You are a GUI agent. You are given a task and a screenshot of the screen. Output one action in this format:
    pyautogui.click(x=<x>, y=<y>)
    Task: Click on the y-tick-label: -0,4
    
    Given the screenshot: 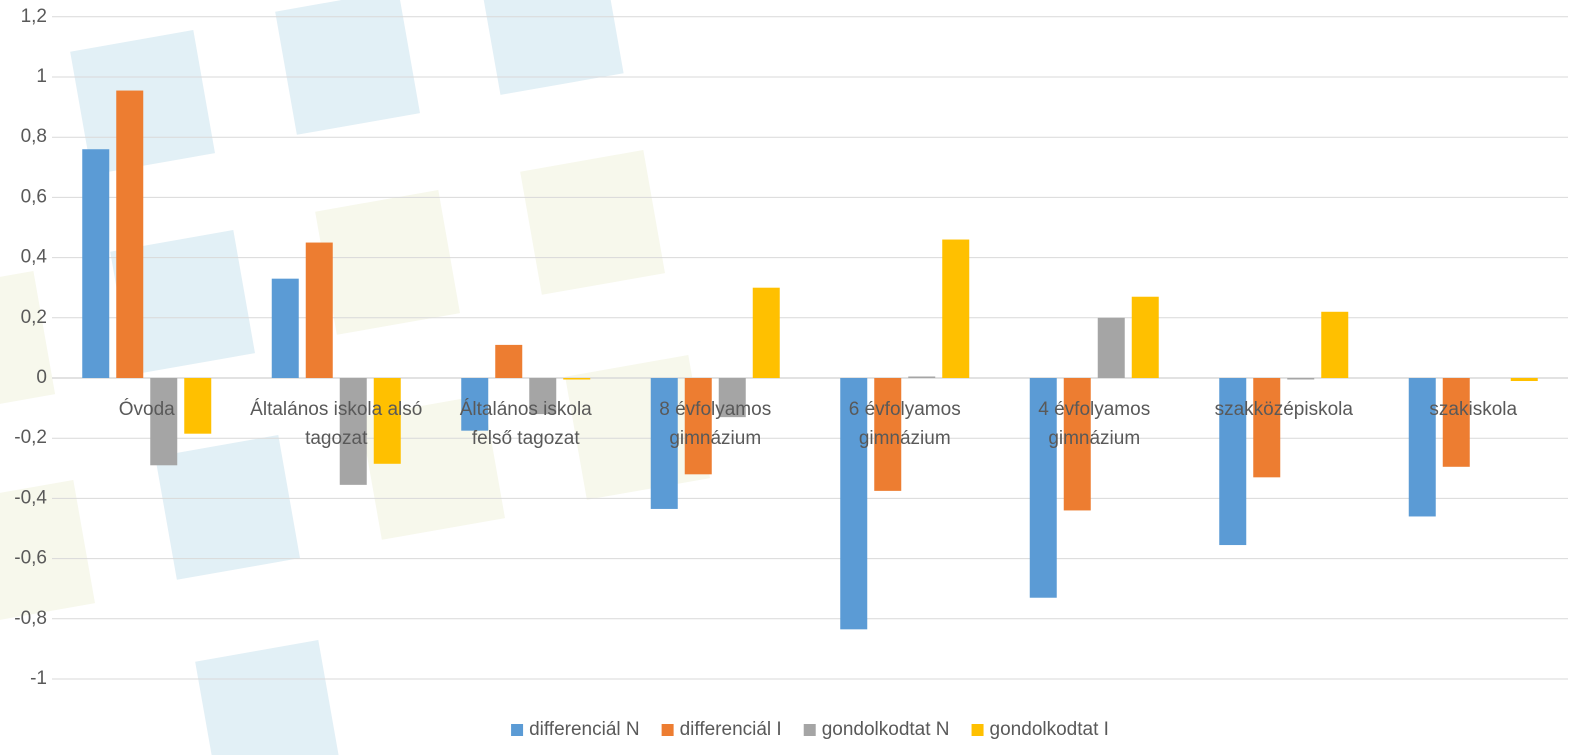 What is the action you would take?
    pyautogui.click(x=30, y=497)
    